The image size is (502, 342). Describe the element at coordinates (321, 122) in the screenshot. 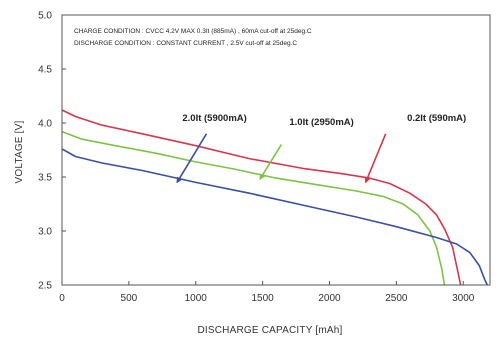

I see `series-label: 1.0It (2950mA)` at that location.